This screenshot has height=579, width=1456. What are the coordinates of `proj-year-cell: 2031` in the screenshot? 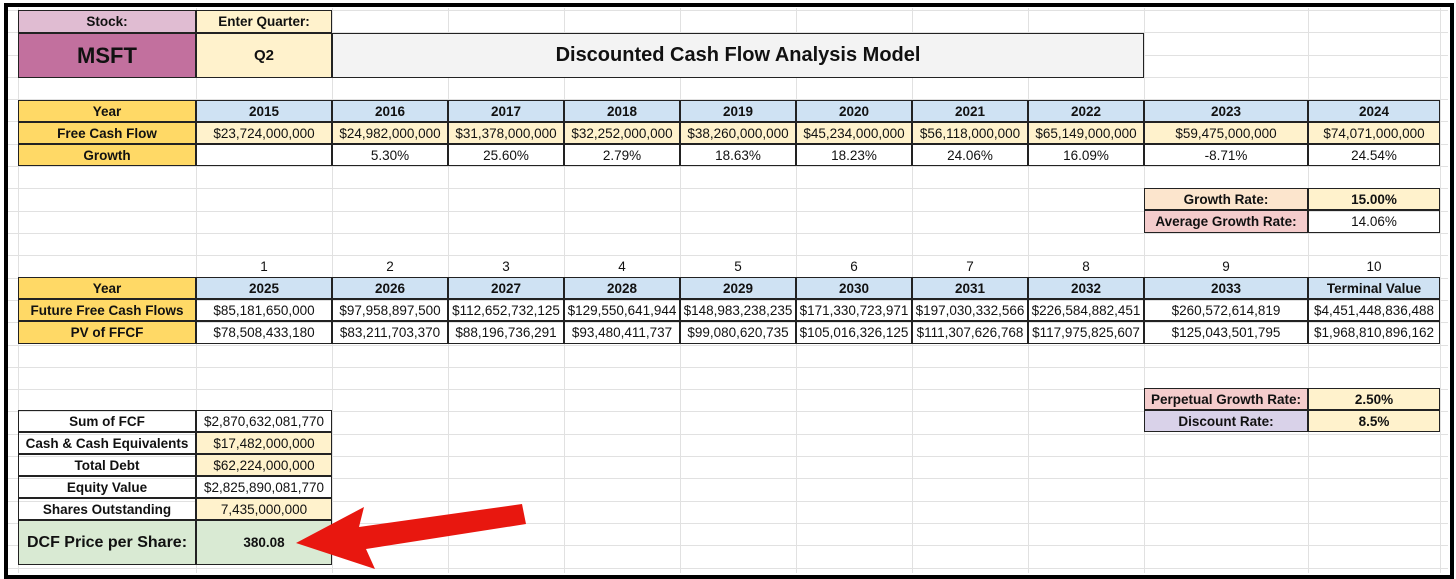 It's located at (970, 288).